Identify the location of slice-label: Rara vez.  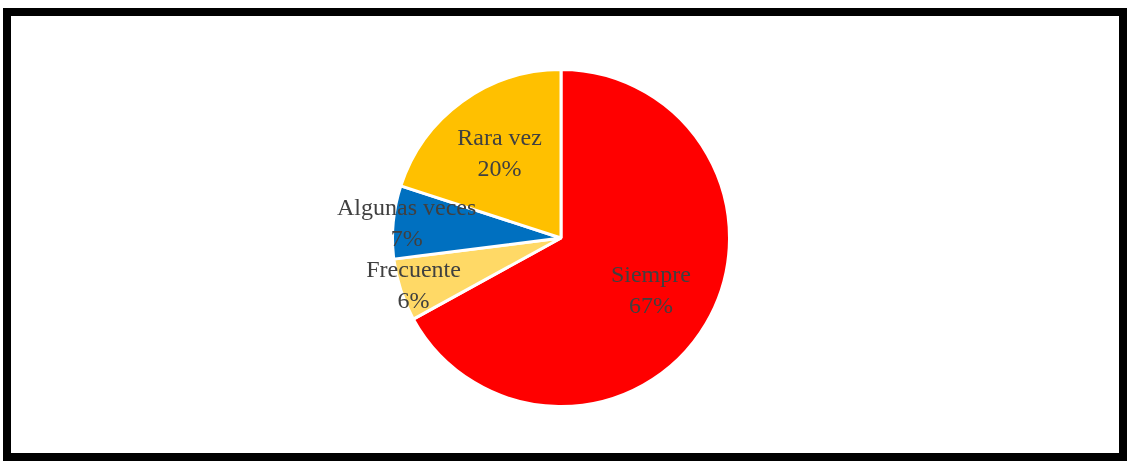
(499, 136).